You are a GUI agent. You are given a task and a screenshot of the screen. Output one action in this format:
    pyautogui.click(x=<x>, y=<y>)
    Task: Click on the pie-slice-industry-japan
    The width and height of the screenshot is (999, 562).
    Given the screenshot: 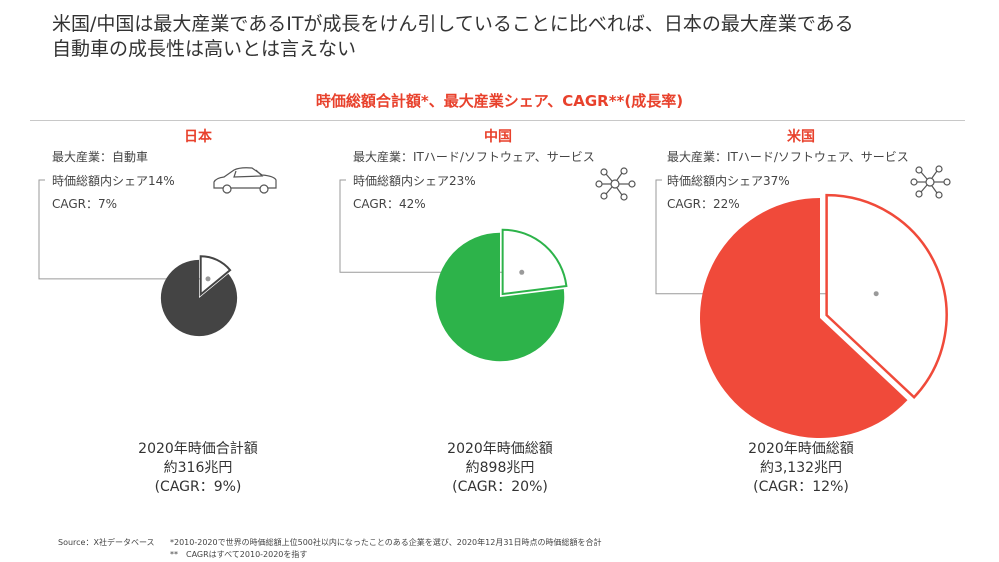 What is the action you would take?
    pyautogui.click(x=215, y=276)
    